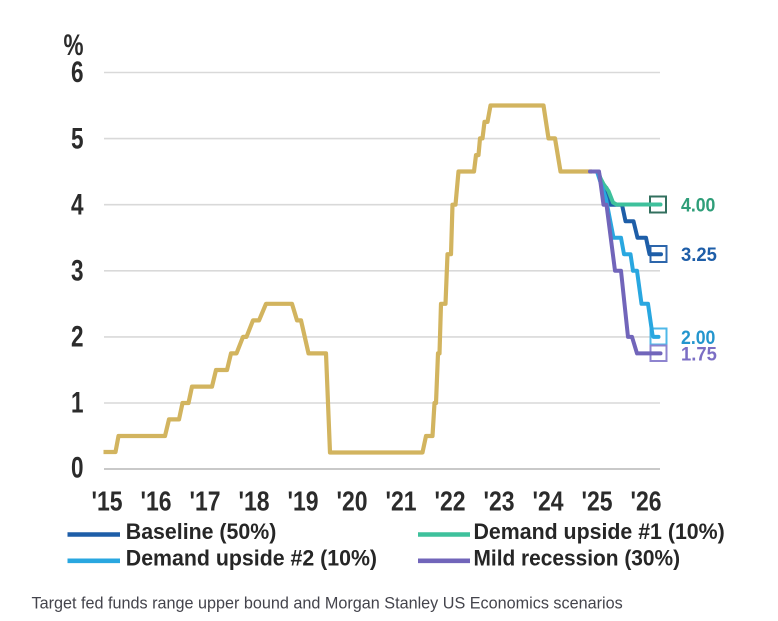  I want to click on svg-text: '18, so click(254, 501).